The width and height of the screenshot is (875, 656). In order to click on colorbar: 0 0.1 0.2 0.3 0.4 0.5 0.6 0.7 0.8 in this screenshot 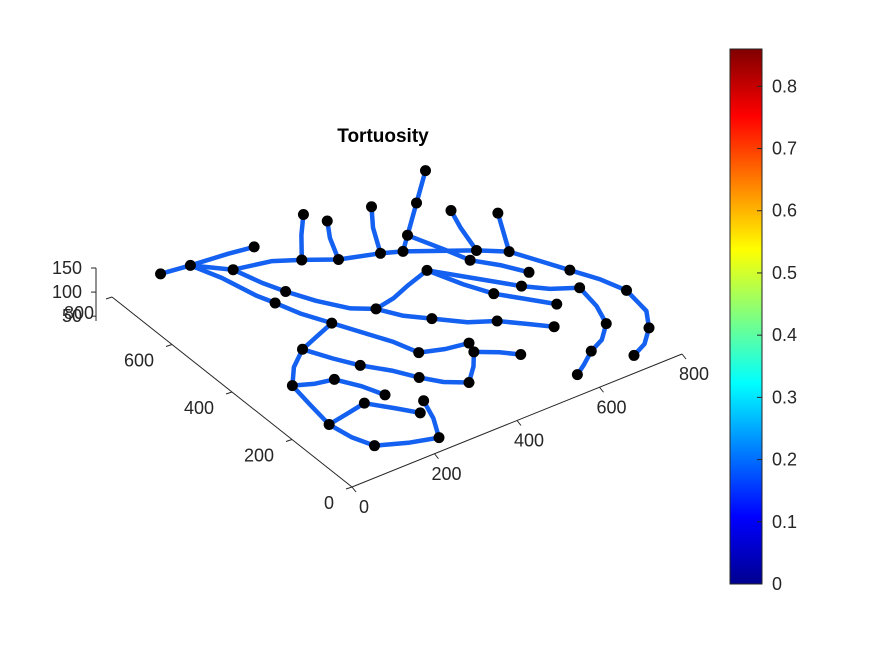, I will do `click(763, 321)`.